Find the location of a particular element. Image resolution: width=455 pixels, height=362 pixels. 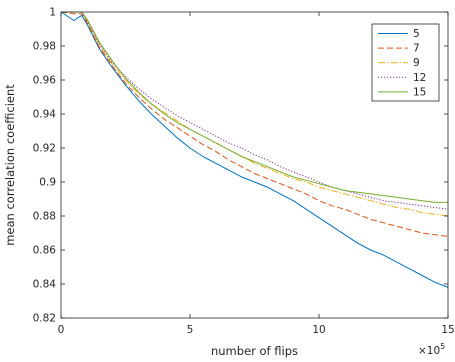

x-tick-label: 5 is located at coordinates (190, 330).